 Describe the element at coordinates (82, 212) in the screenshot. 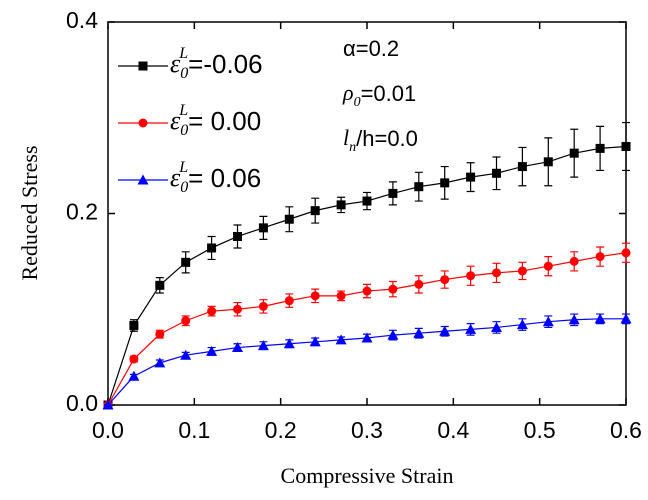

I see `y-tick-label: 0.2` at that location.